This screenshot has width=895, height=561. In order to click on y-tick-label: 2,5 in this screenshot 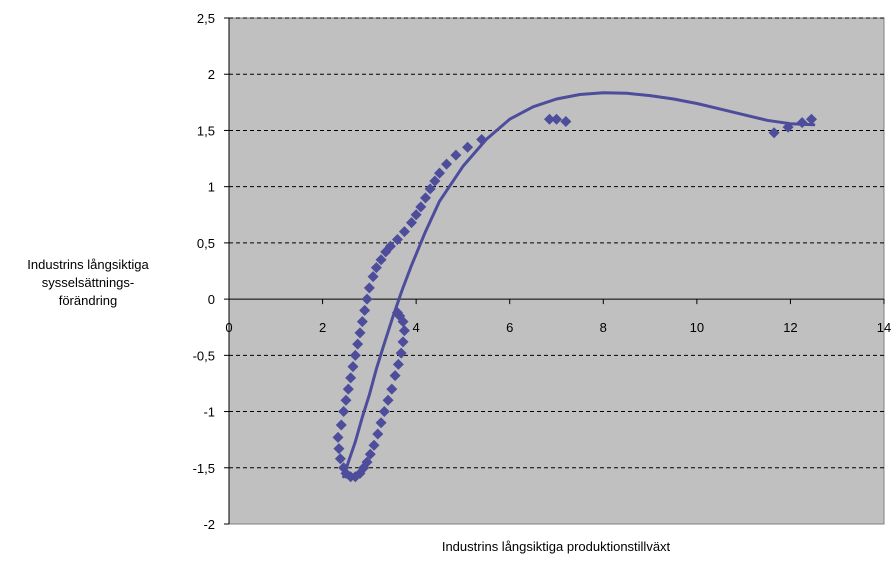, I will do `click(206, 18)`.